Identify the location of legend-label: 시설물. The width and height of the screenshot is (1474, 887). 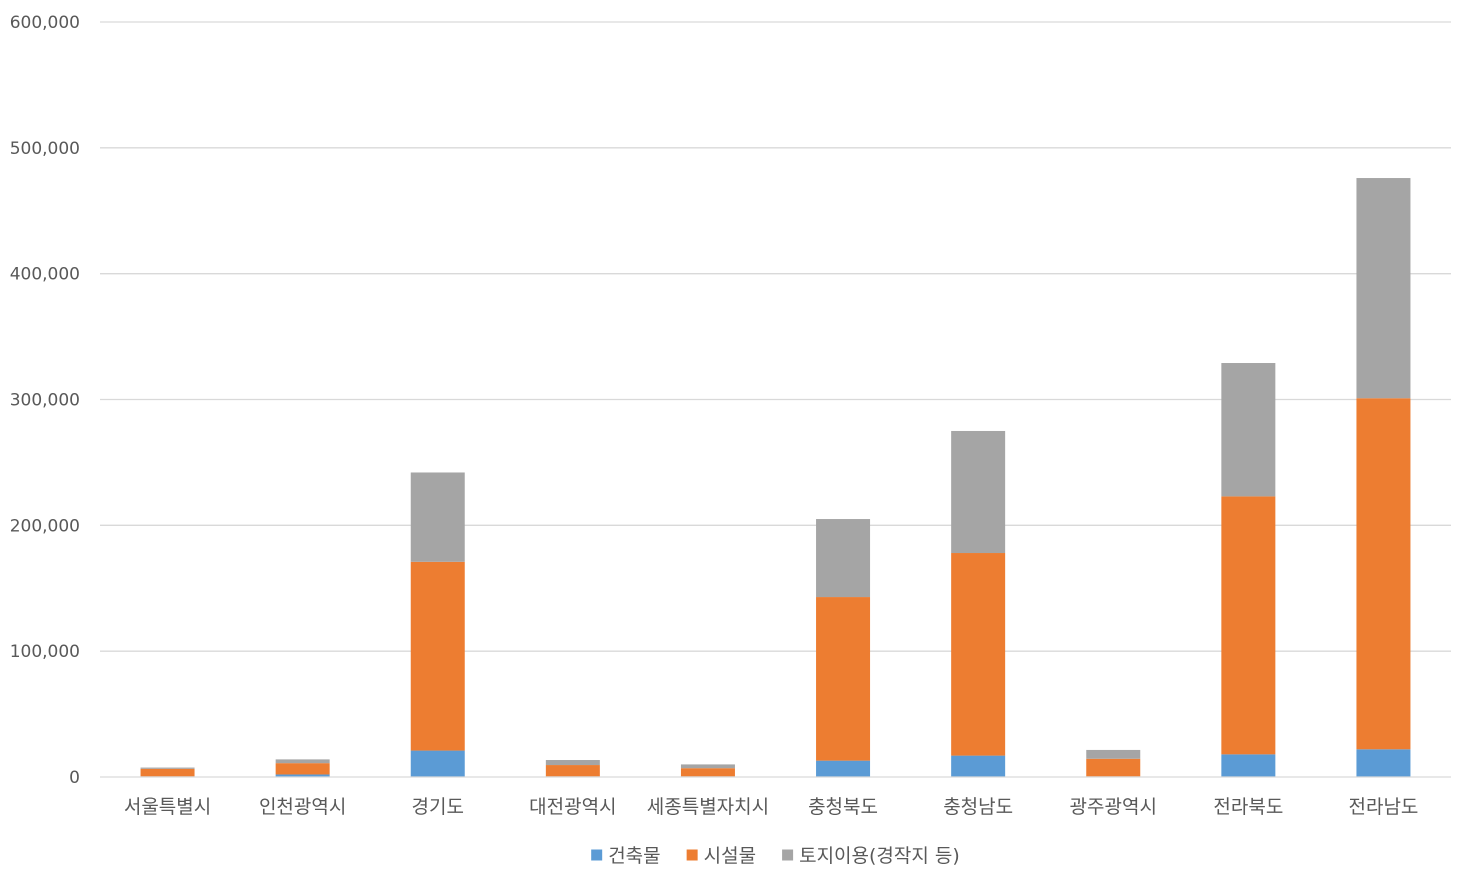
(730, 856).